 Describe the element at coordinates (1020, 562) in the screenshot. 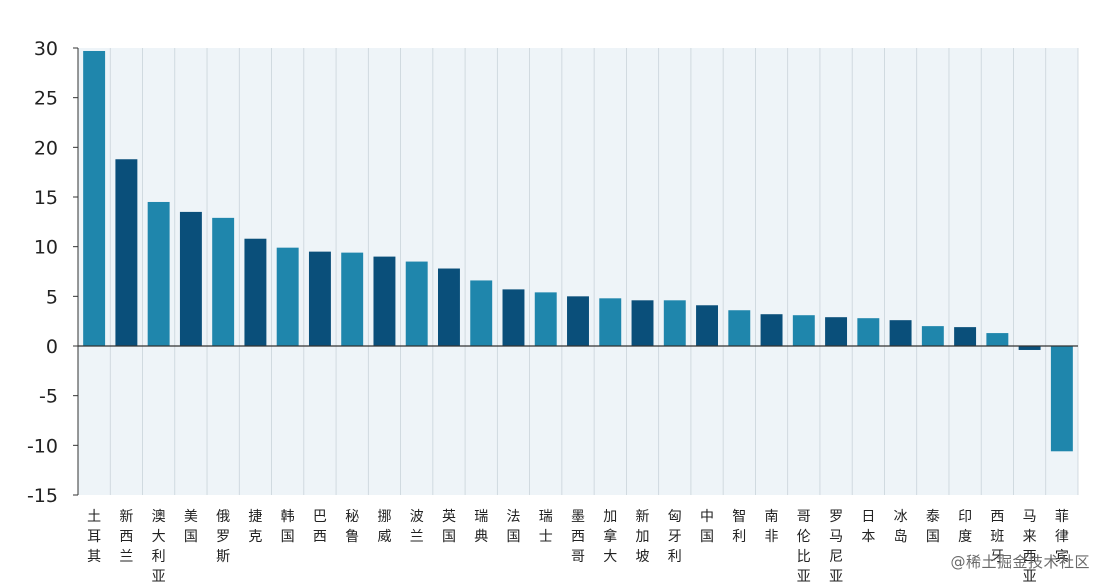

I see `watermark-text: @稀土掘金技术社区` at that location.